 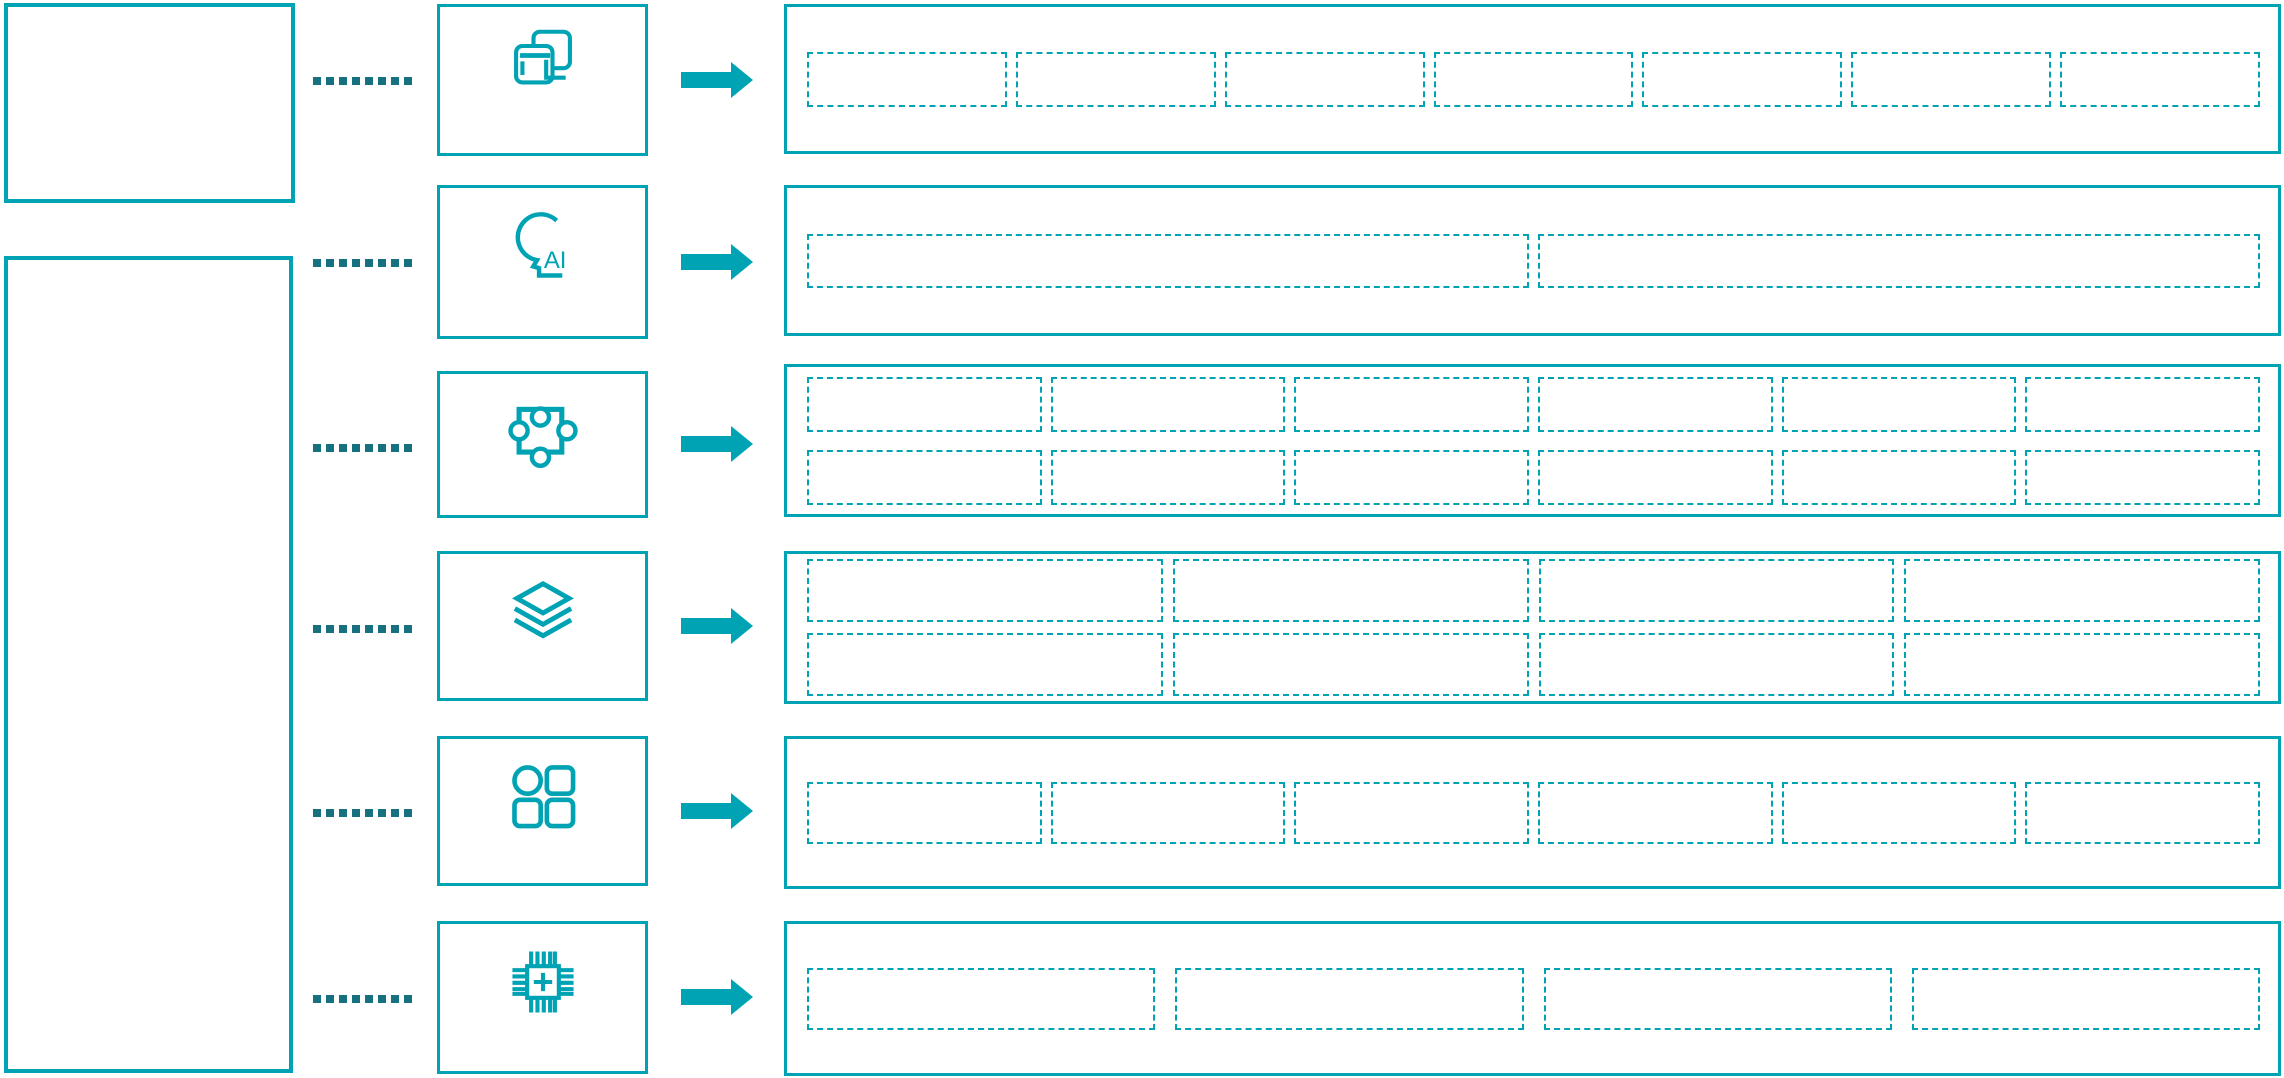 I want to click on icon-tile-2: AI, so click(x=542, y=262).